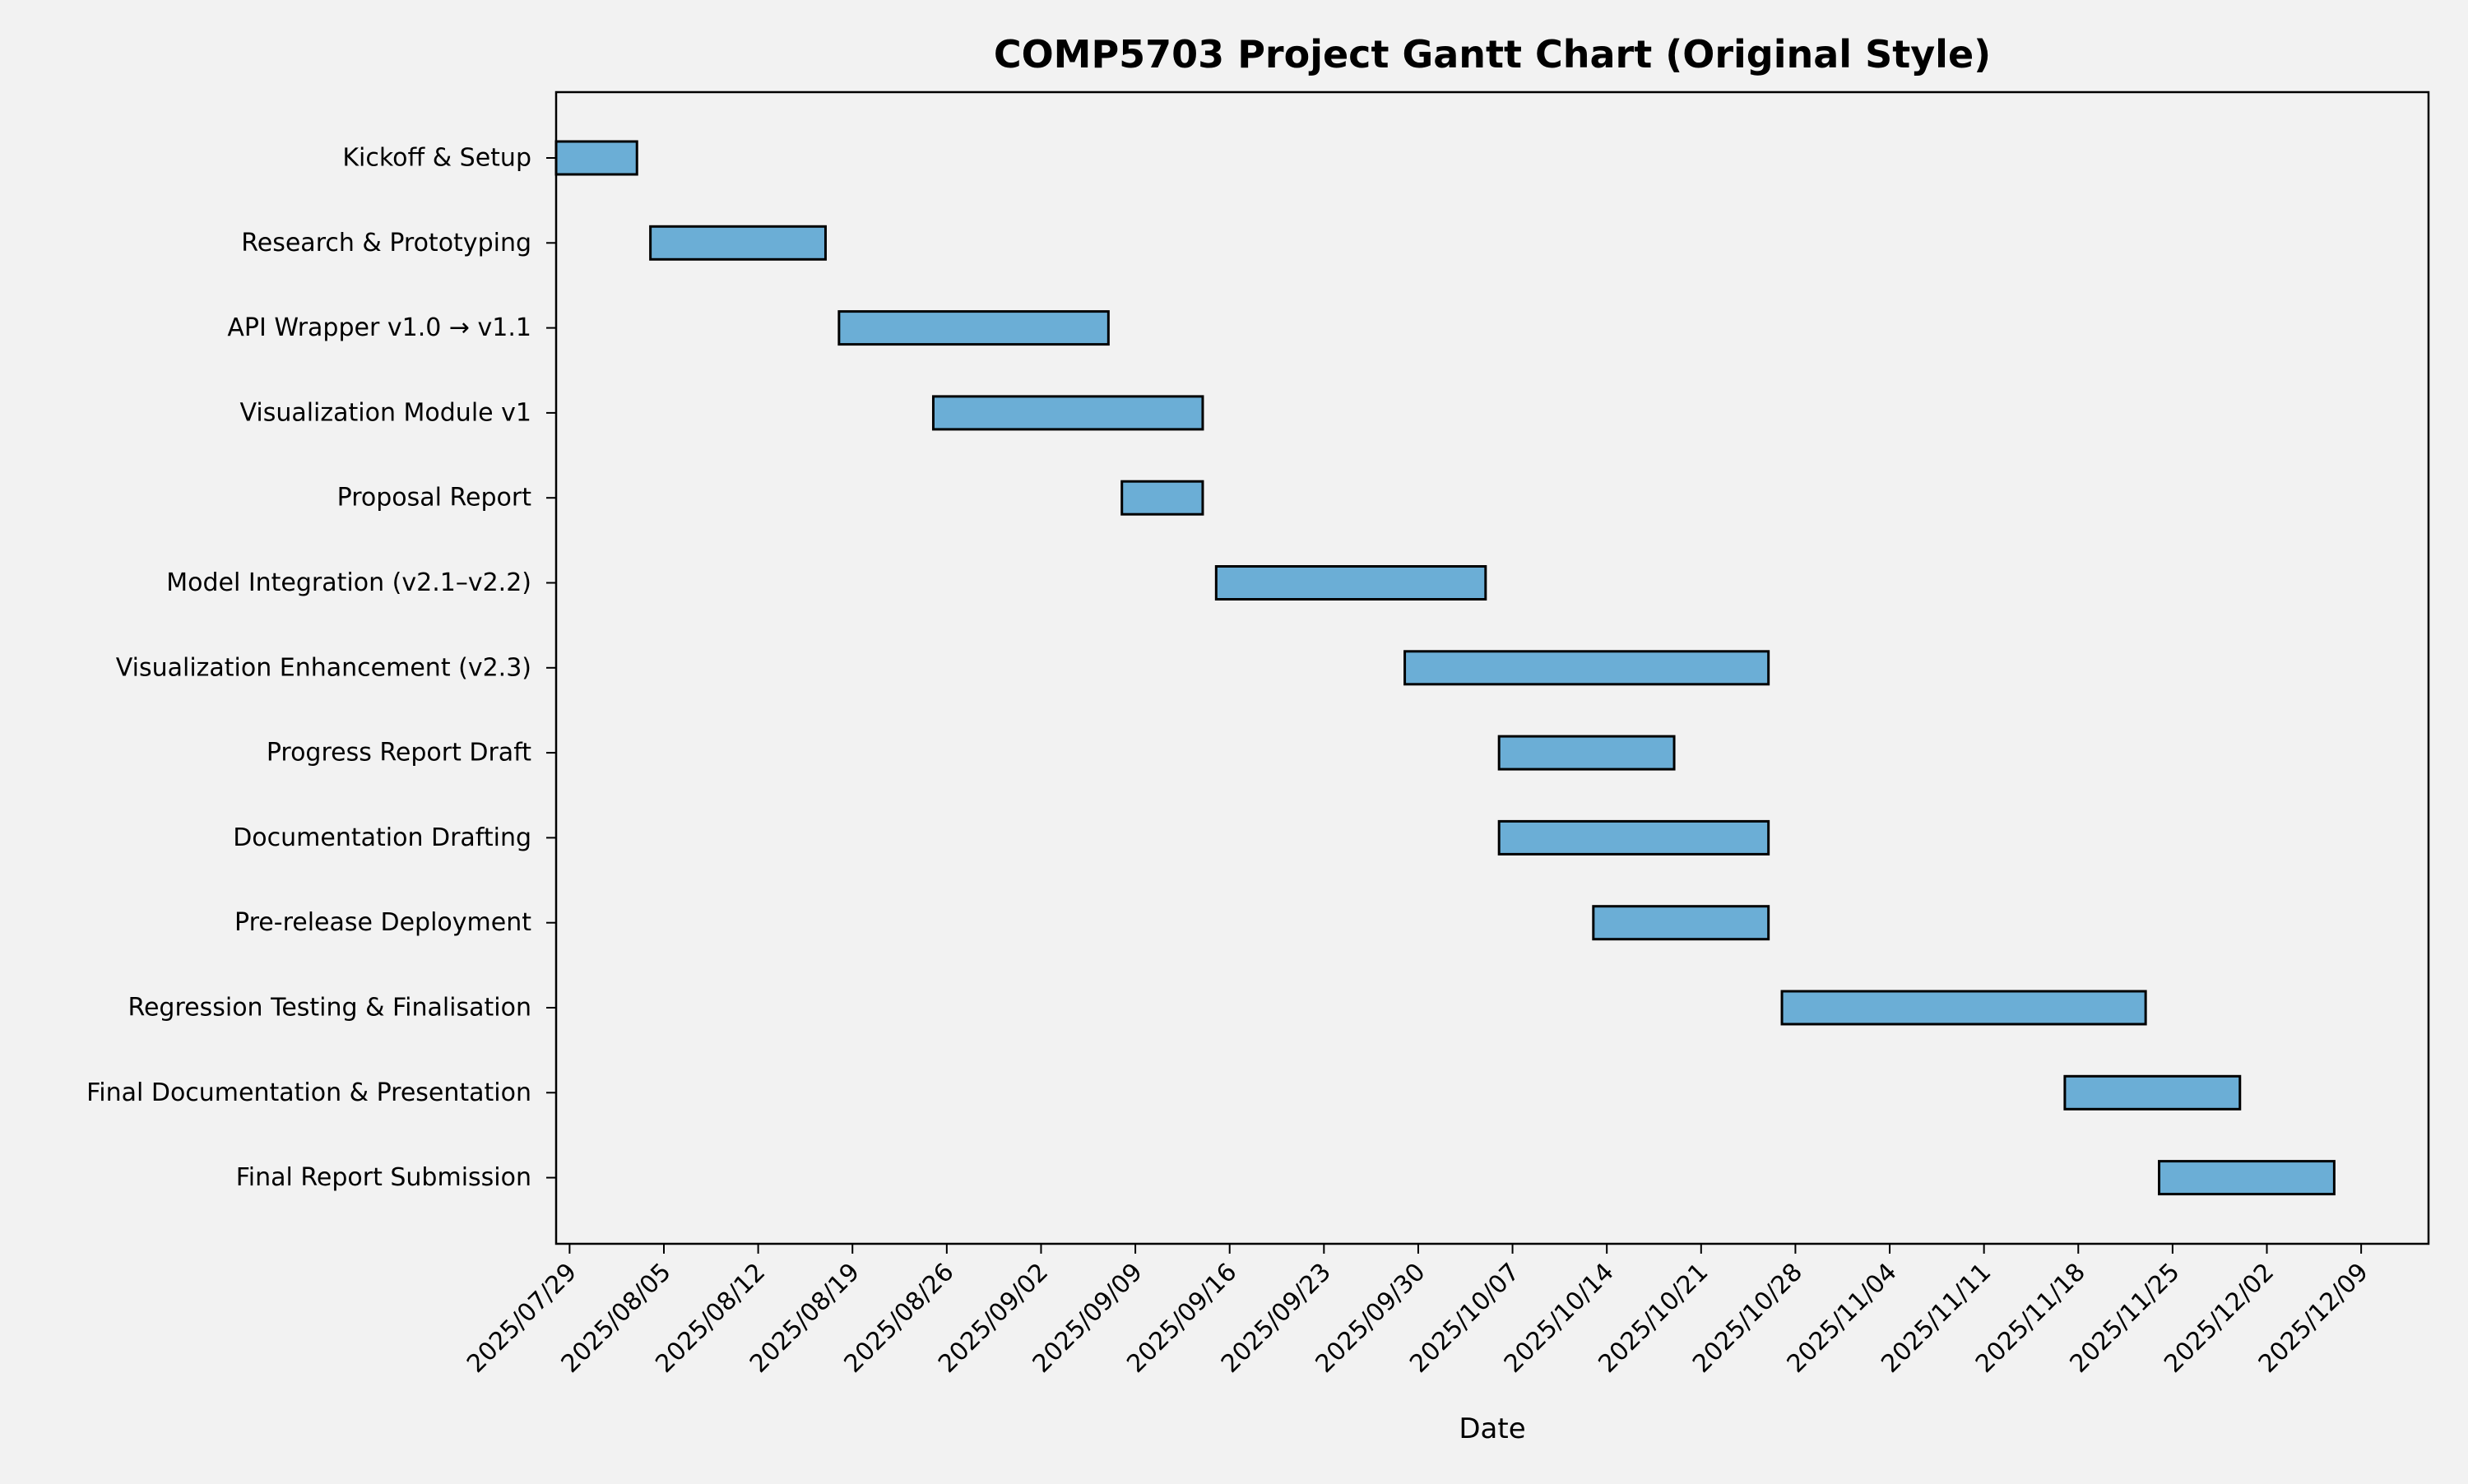  Describe the element at coordinates (329, 1008) in the screenshot. I see `y-tick-label: Regression Testing & Finalisation` at that location.